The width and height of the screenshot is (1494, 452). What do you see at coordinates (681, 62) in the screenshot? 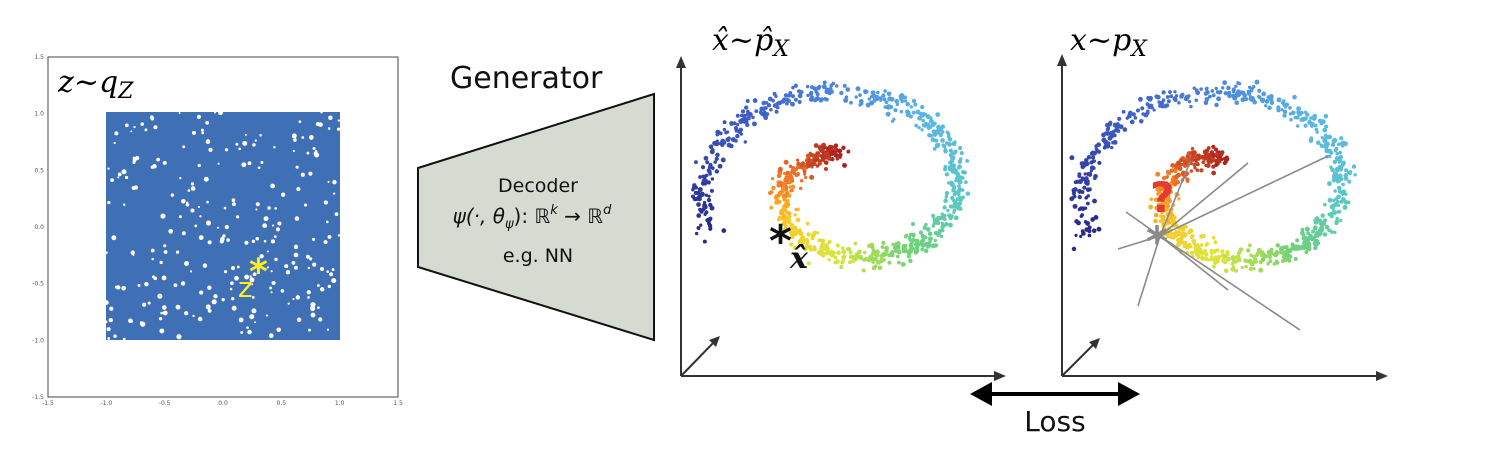
I see `generated-y-arrowhead` at bounding box center [681, 62].